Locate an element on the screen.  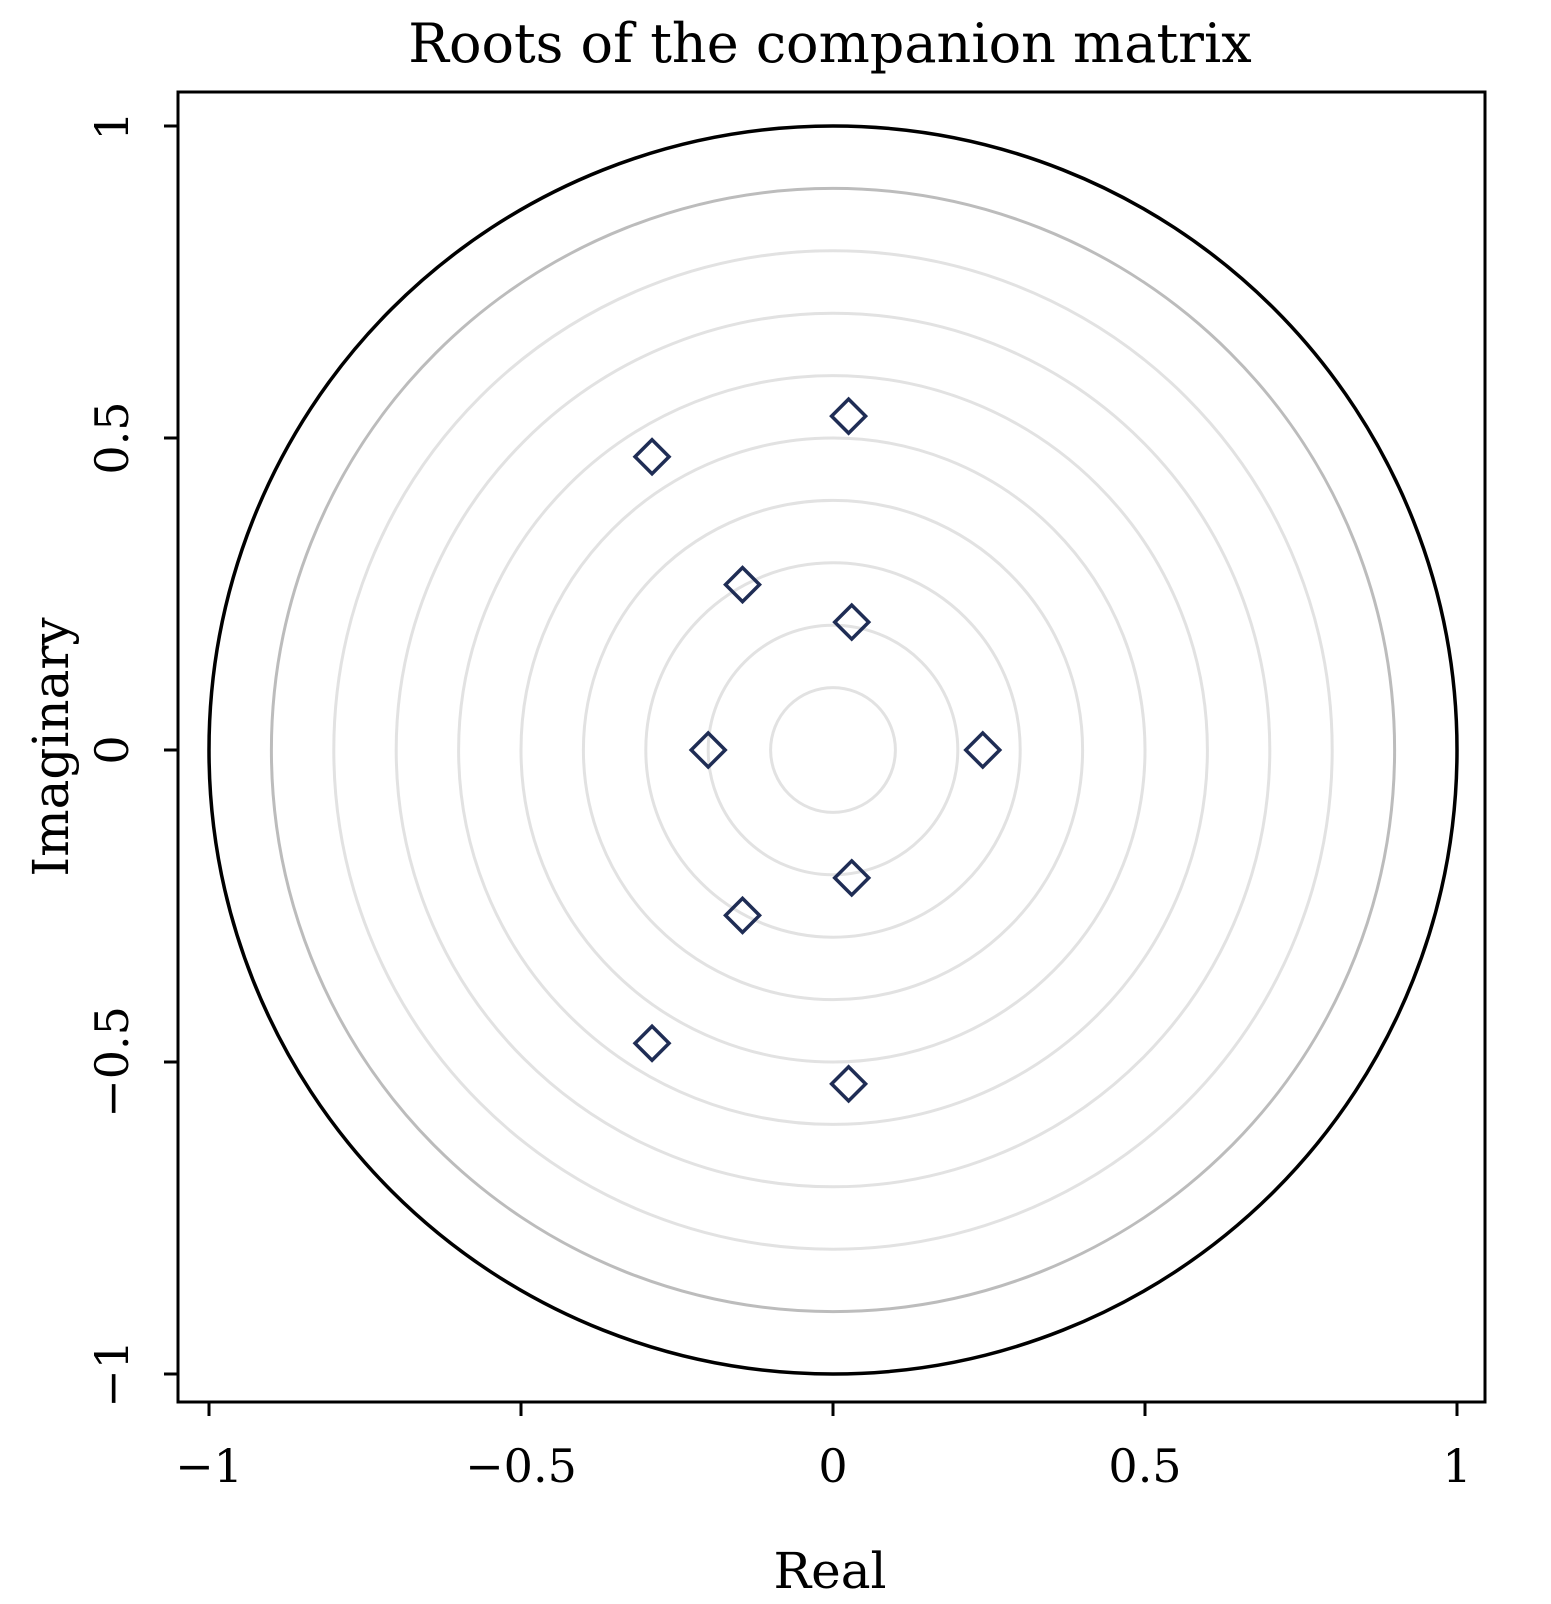
x-tick-label-1: −1 is located at coordinates (209, 1466).